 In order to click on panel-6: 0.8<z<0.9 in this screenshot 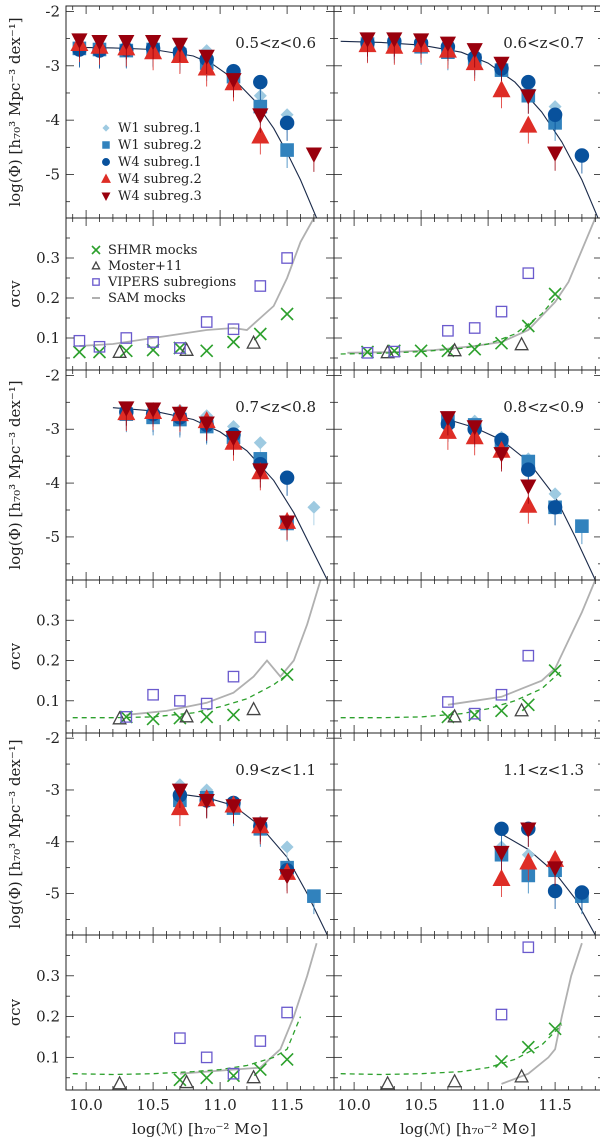, I will do `click(466, 475)`.